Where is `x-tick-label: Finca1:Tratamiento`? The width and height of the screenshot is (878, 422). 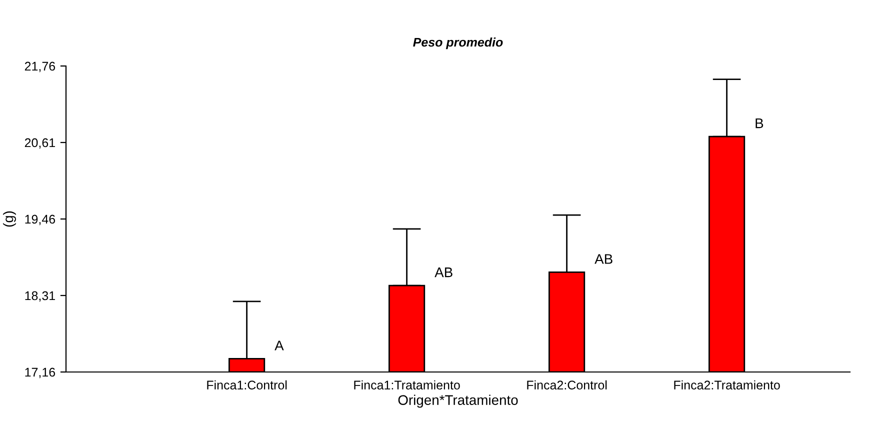 x-tick-label: Finca1:Tratamiento is located at coordinates (407, 385).